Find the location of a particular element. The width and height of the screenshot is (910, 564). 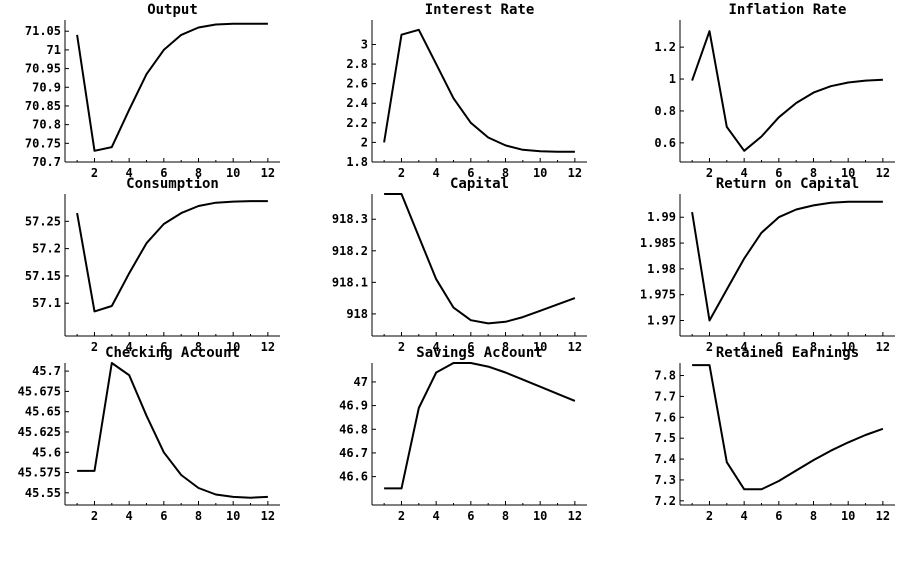

panel-inflation-rate: Inflation Rate 2 4 6 8 10 12 0.6 0.8 1 1.2 is located at coordinates (774, 91).